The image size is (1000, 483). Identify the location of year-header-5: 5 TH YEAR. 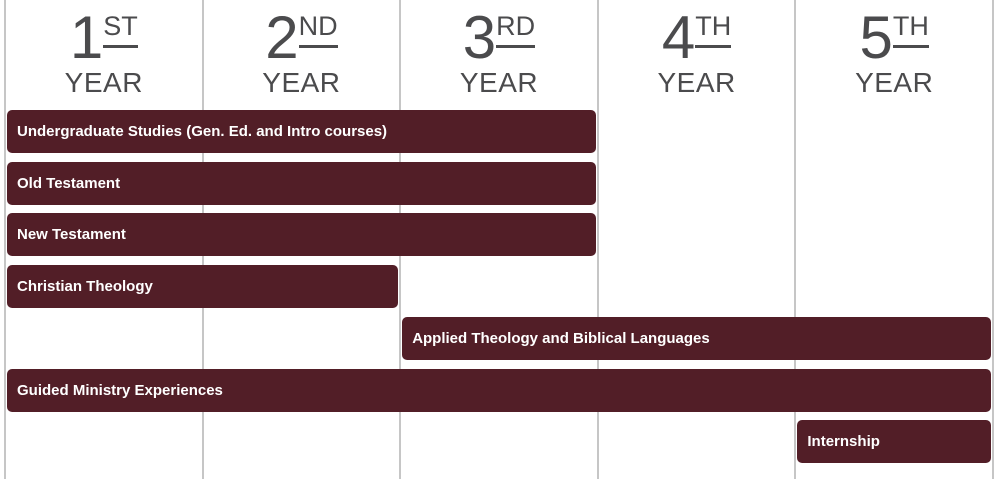
(894, 51).